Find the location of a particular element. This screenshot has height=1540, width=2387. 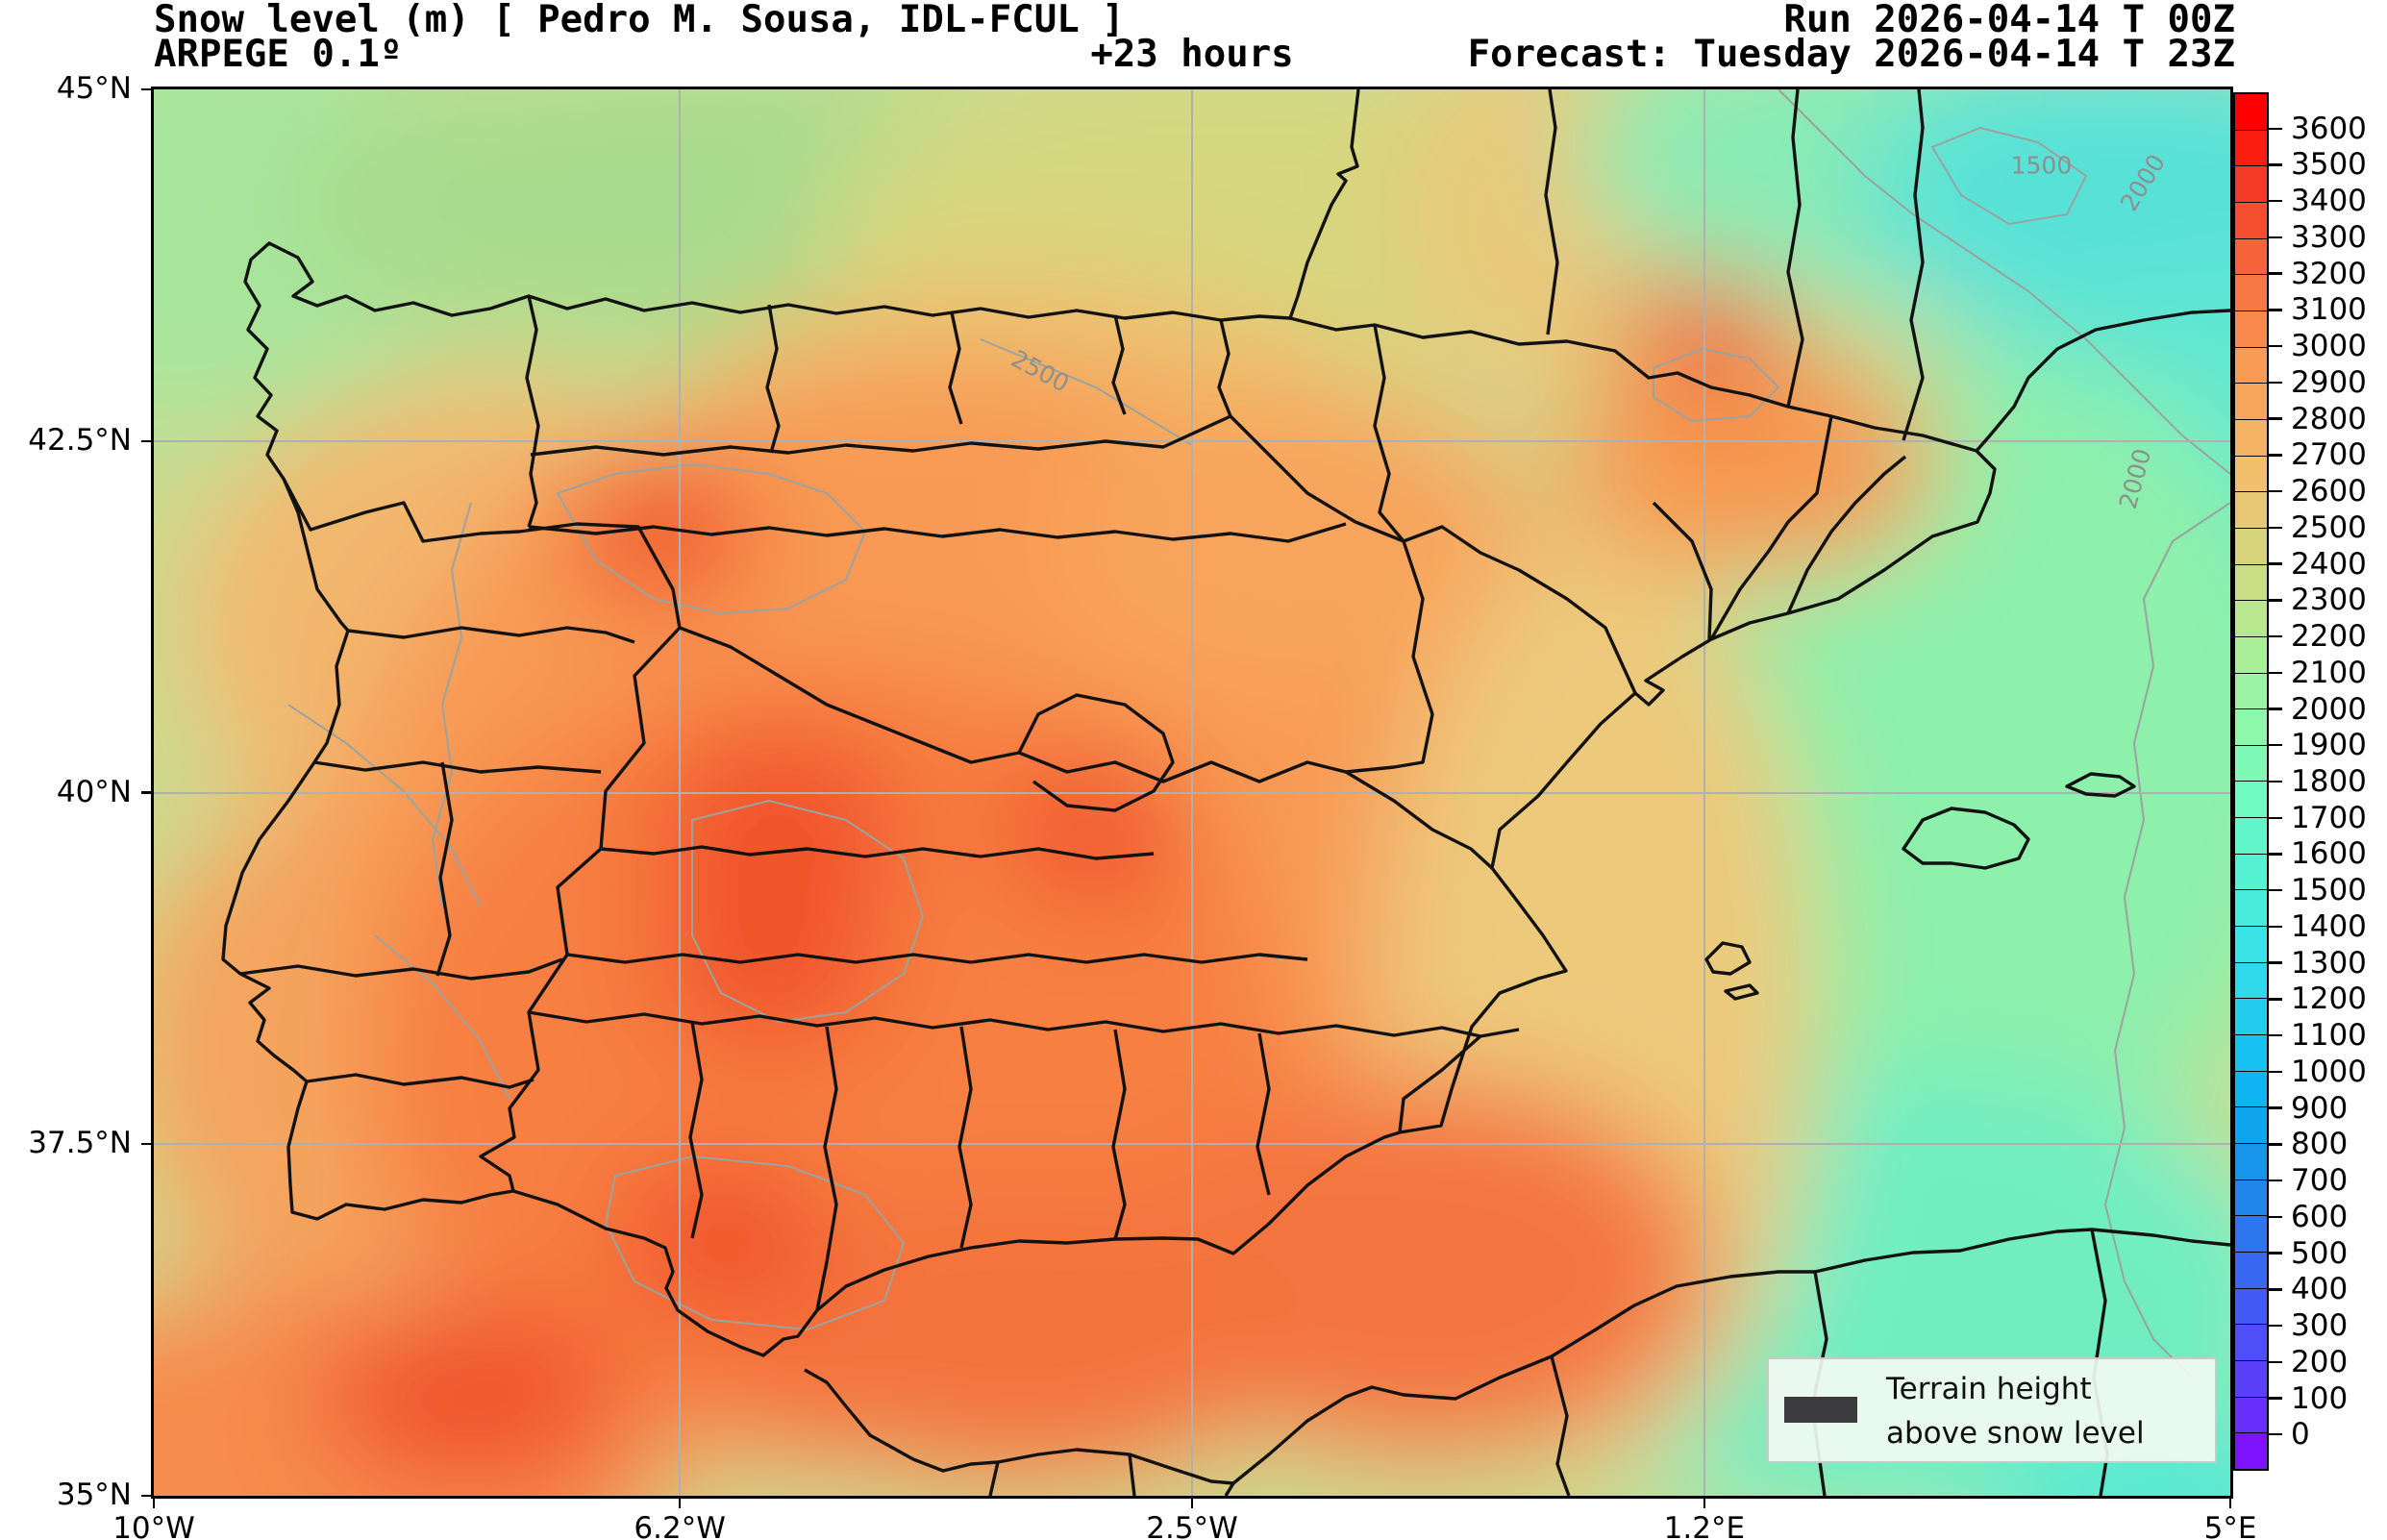

y-tick-label: 35°N is located at coordinates (94, 1495).